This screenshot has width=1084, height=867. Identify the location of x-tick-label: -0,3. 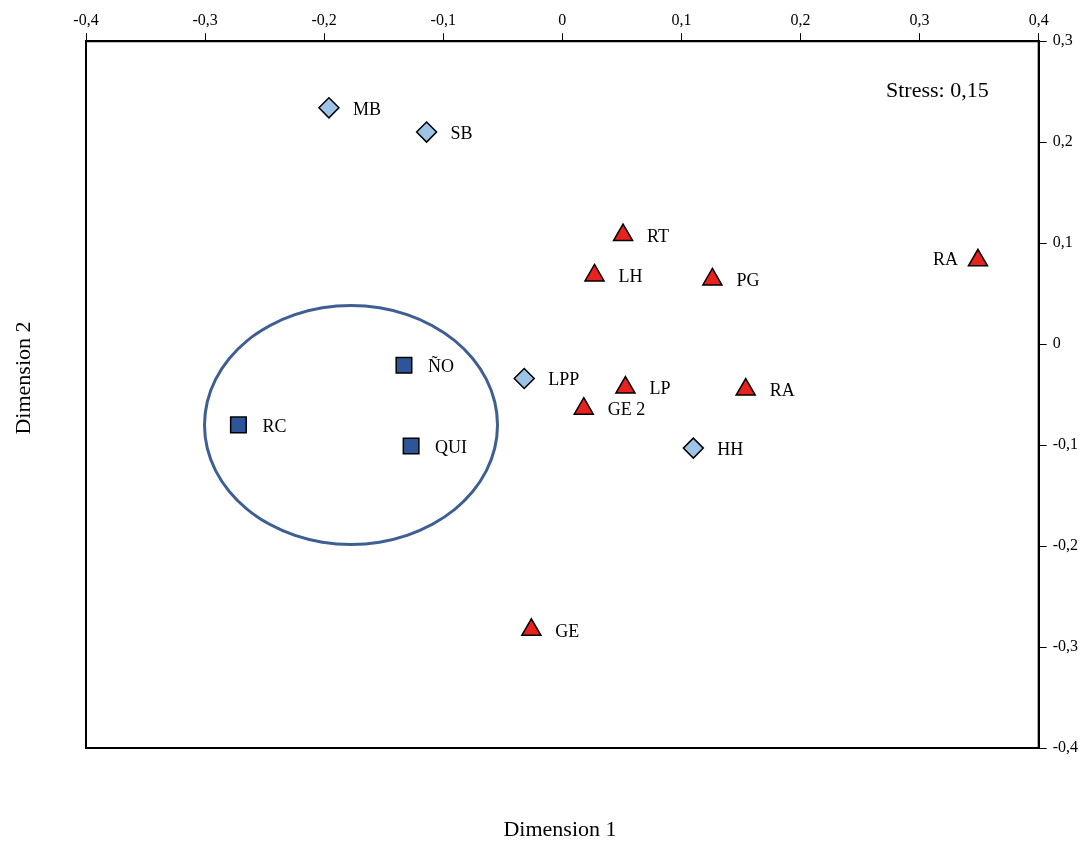
(205, 19).